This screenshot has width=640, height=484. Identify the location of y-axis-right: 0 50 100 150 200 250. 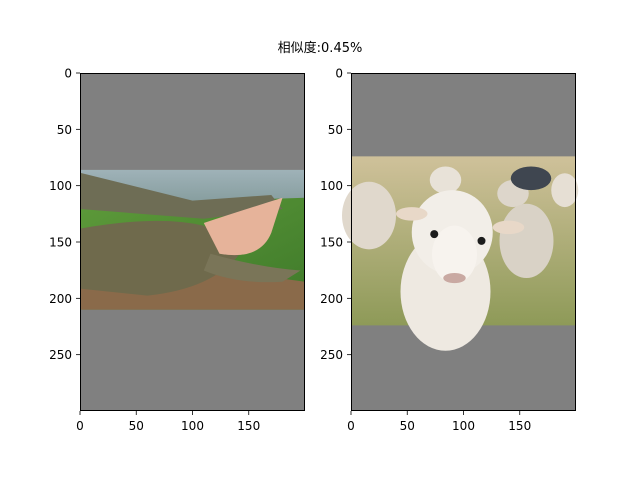
(335, 214).